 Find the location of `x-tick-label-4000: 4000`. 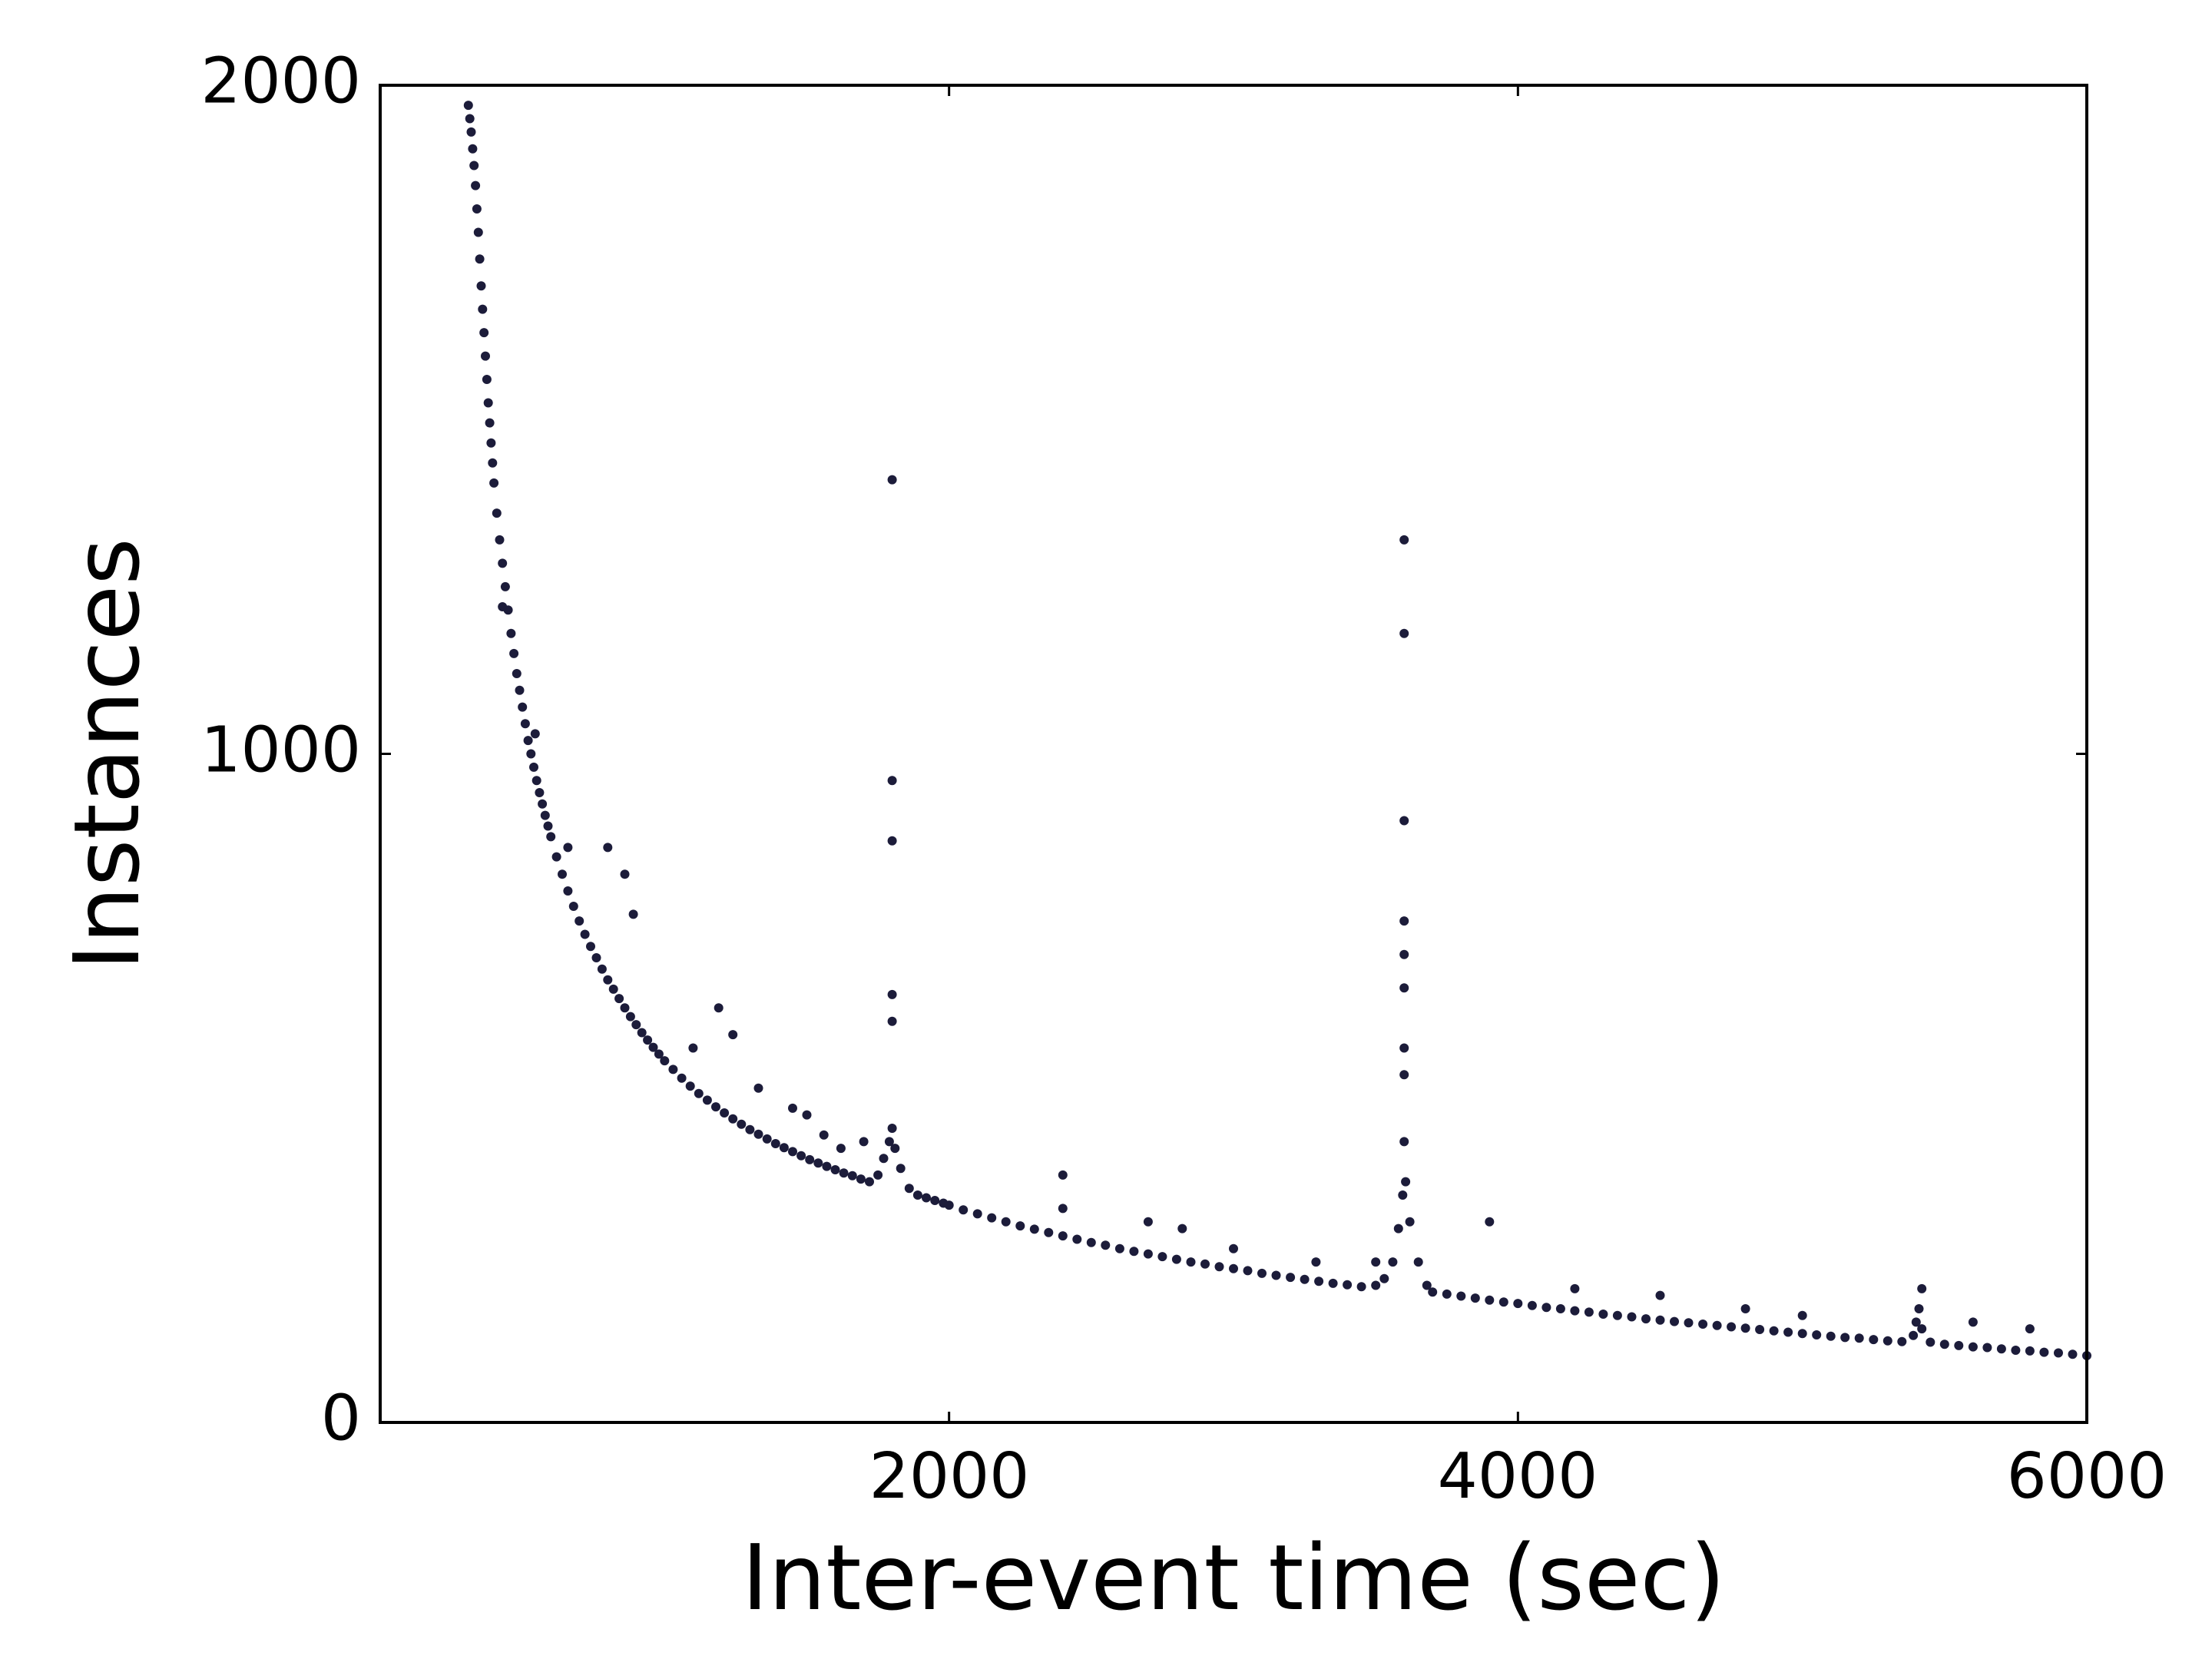

x-tick-label-4000: 4000 is located at coordinates (1518, 1476).